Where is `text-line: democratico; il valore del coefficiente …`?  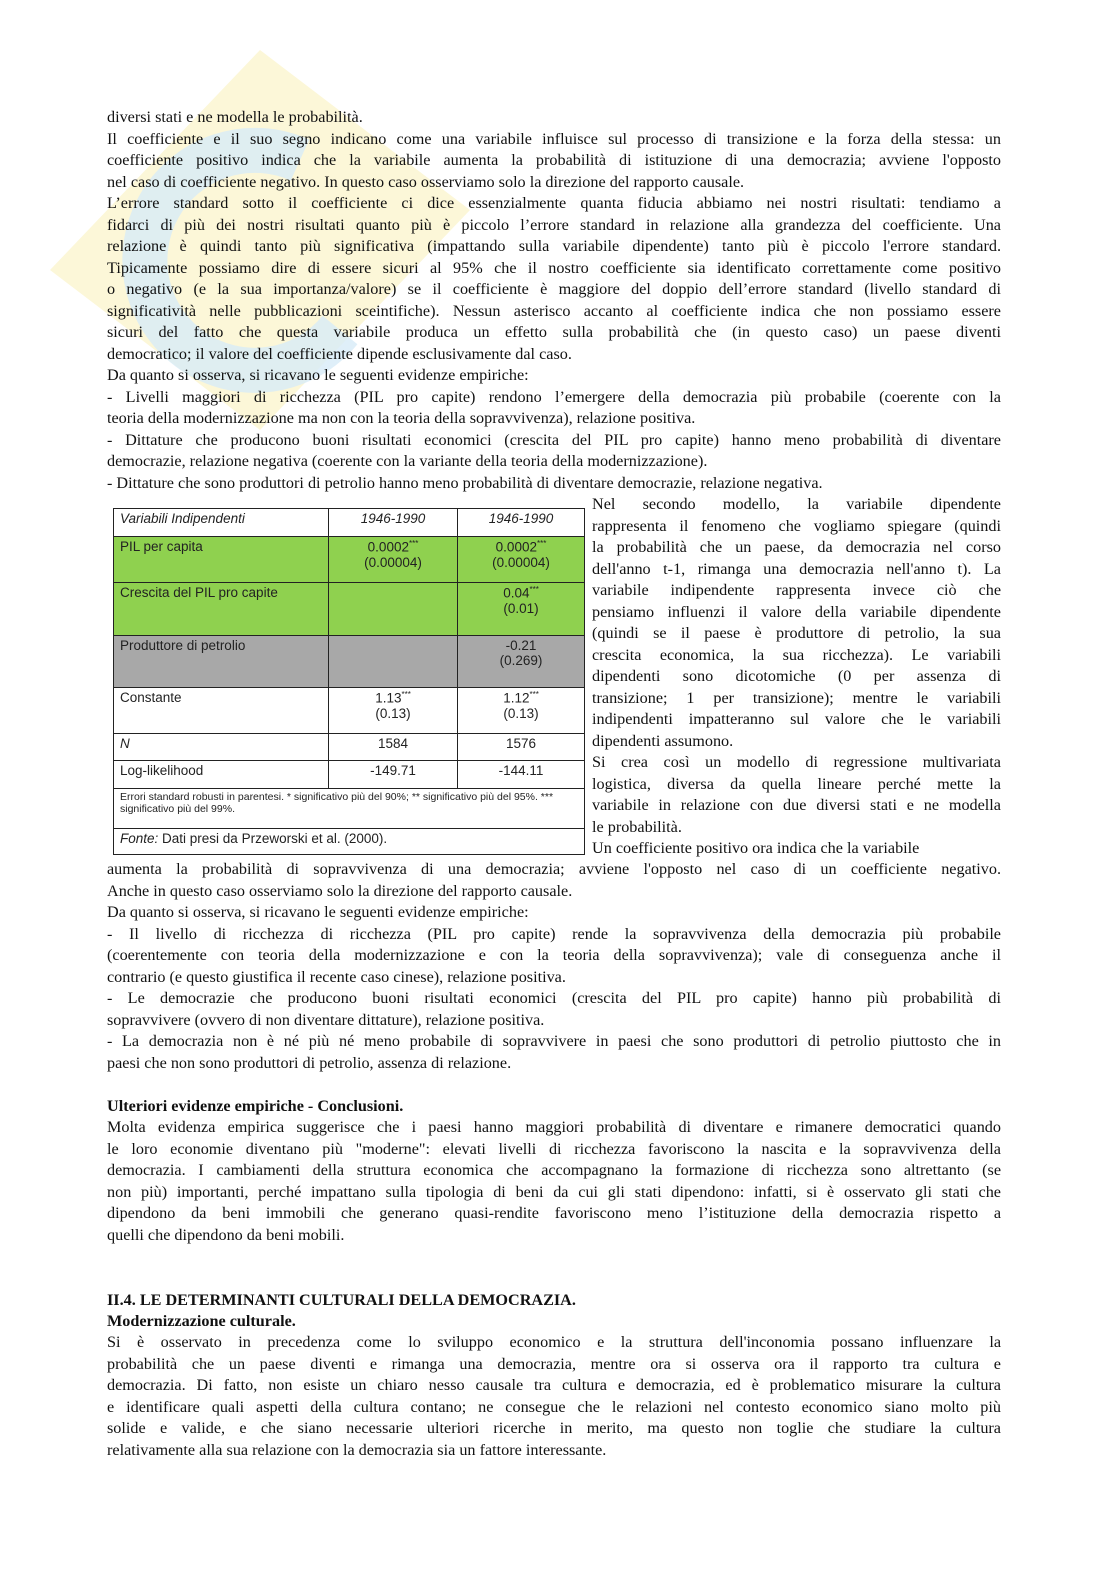
text-line: democratico; il valore del coefficiente … is located at coordinates (339, 353).